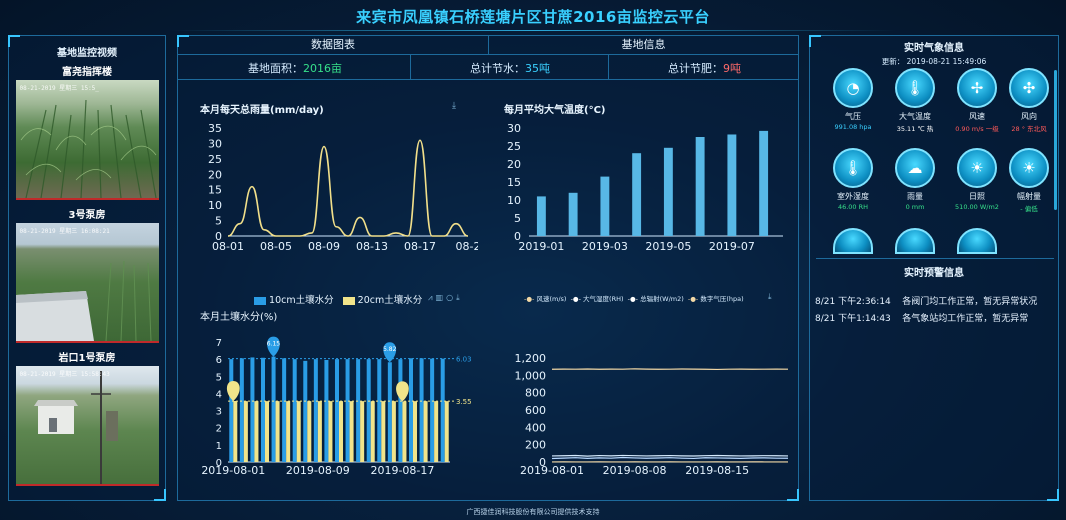 The height and width of the screenshot is (520, 1066). I want to click on legend-swatch-20cm, so click(348, 300).